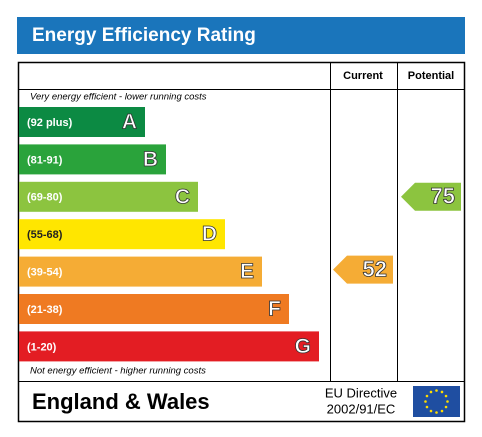  I want to click on band-letter: C, so click(182, 196).